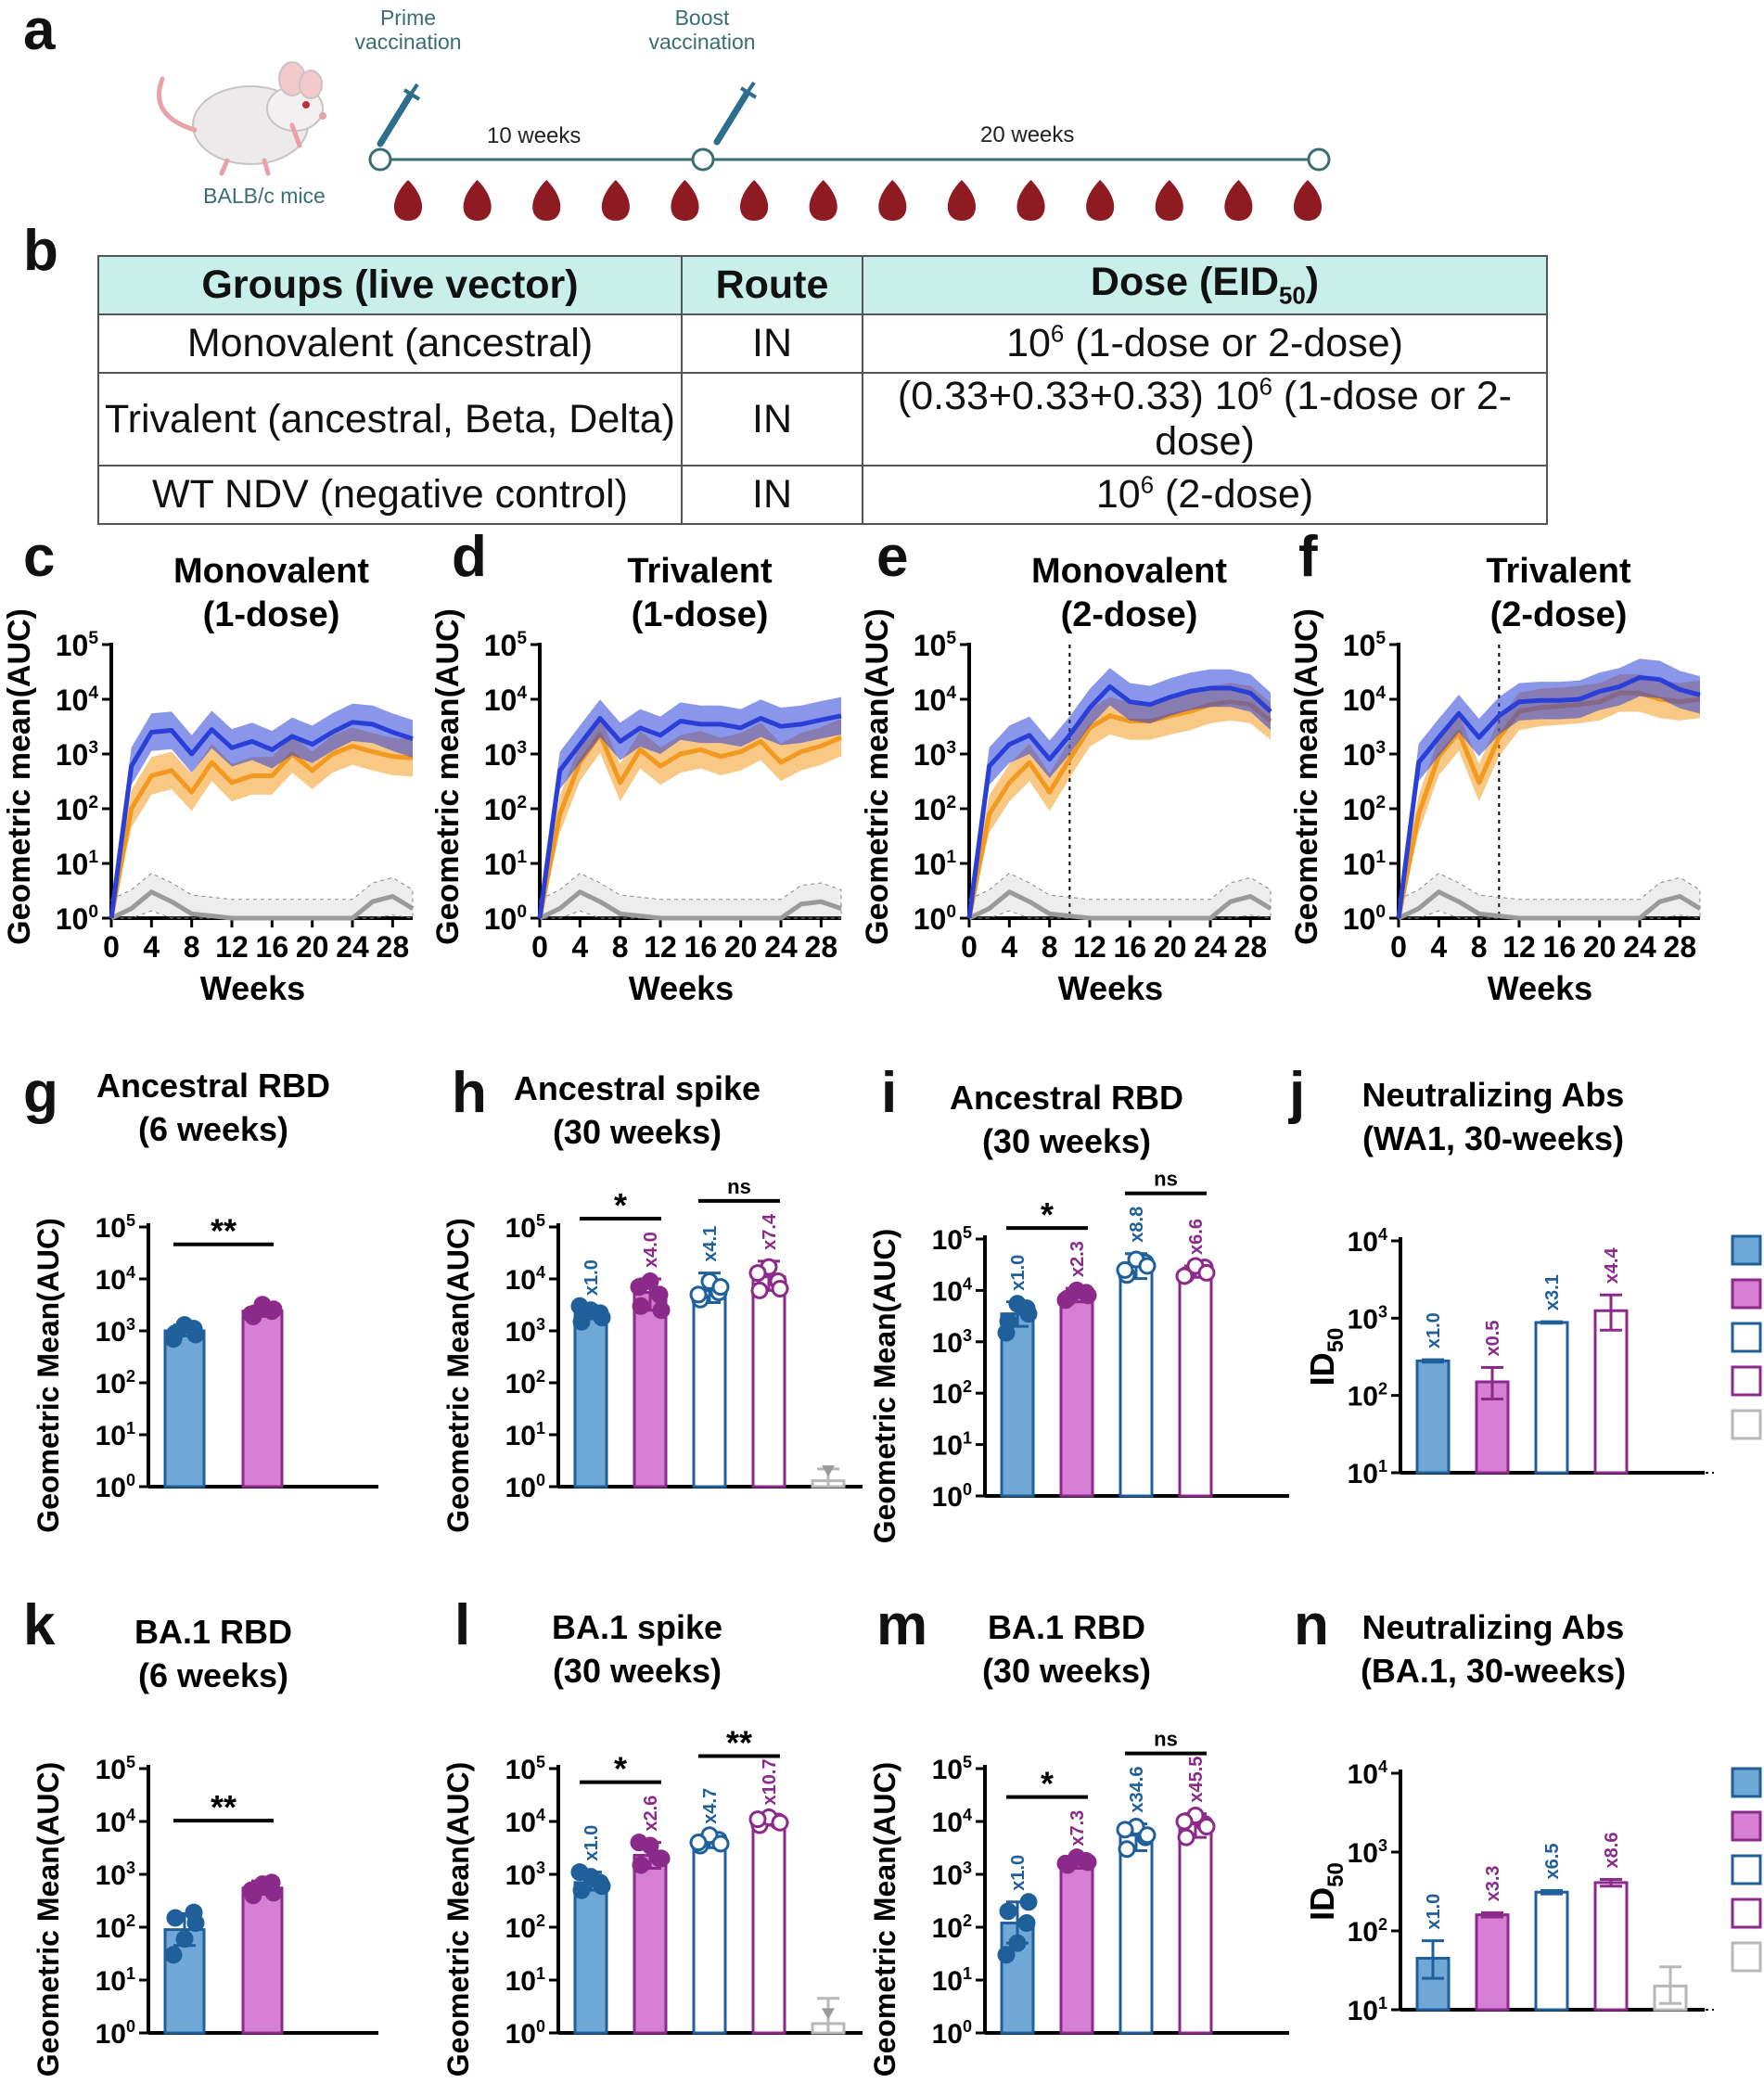 Image resolution: width=1764 pixels, height=2083 pixels. I want to click on fold-change-label: x6.5, so click(1552, 1862).